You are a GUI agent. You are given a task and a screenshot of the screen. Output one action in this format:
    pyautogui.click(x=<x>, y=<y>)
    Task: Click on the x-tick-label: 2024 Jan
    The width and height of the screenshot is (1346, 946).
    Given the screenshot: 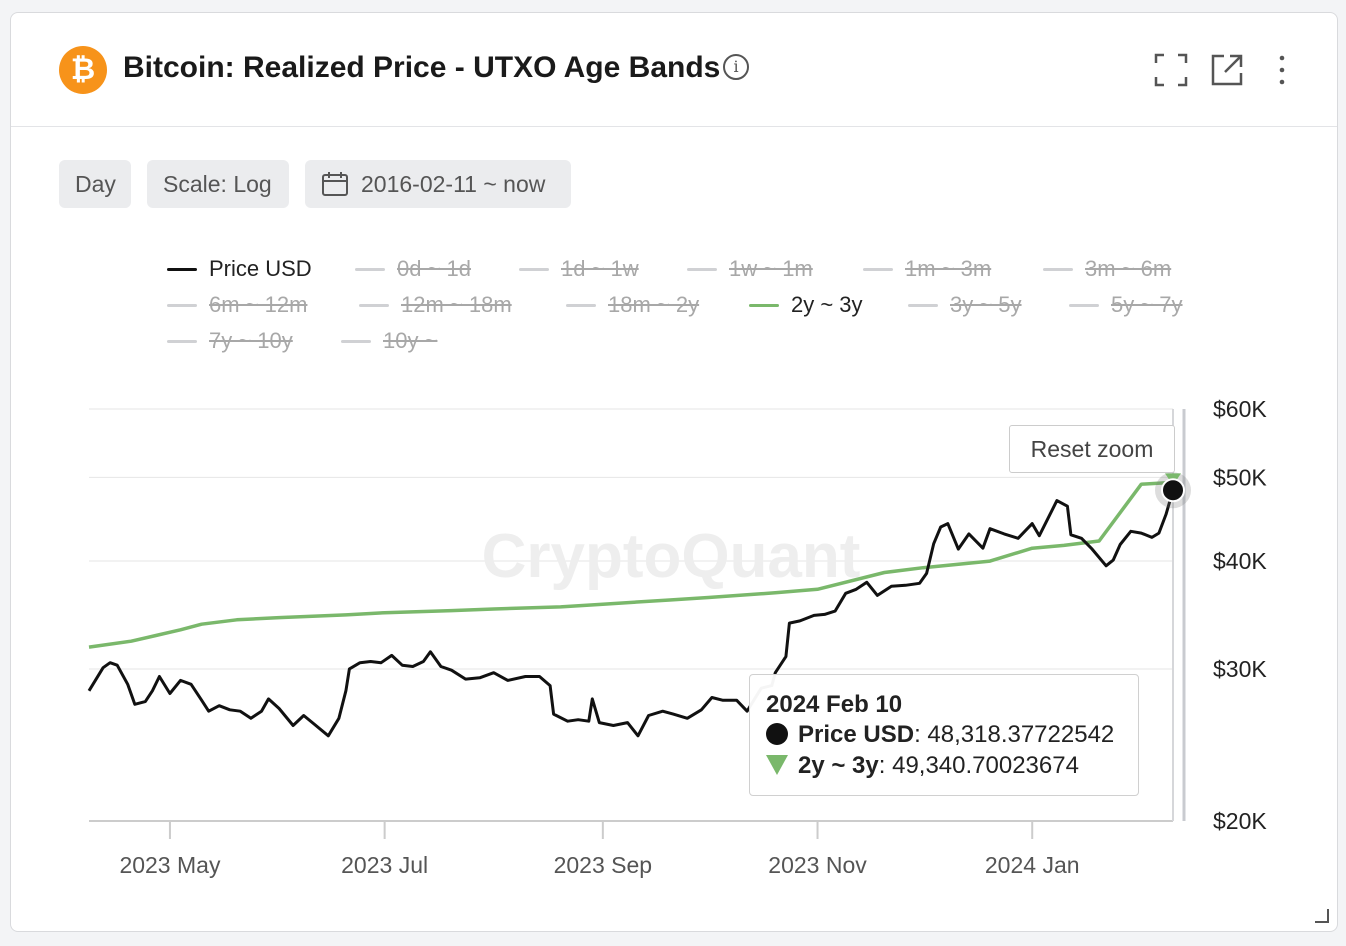 What is the action you would take?
    pyautogui.click(x=1032, y=865)
    